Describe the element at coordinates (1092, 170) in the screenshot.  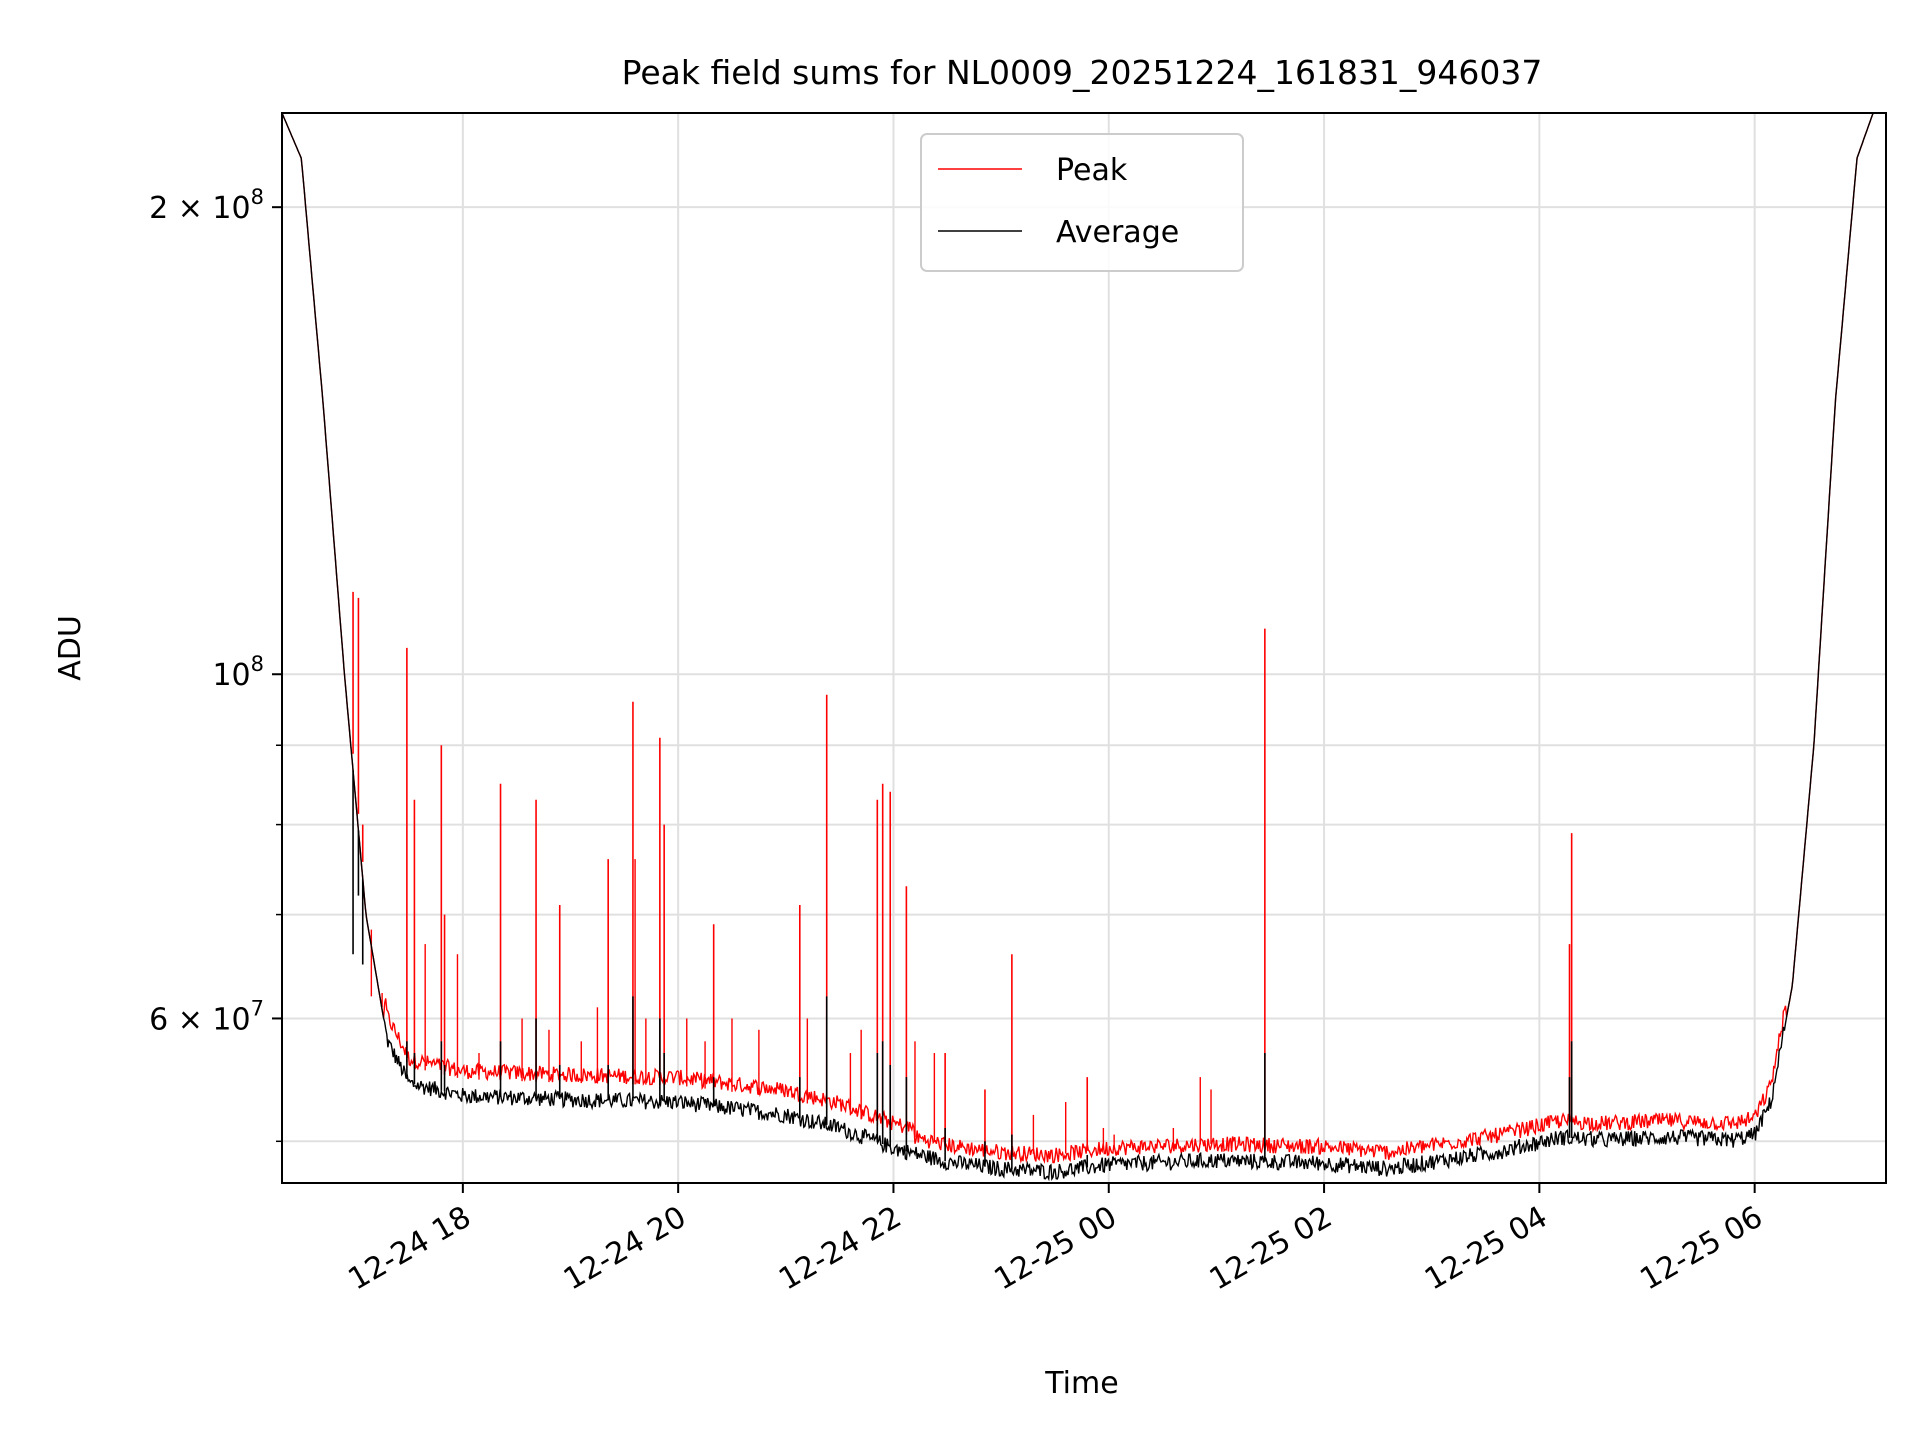
I see `legend-peak-label: Peak` at that location.